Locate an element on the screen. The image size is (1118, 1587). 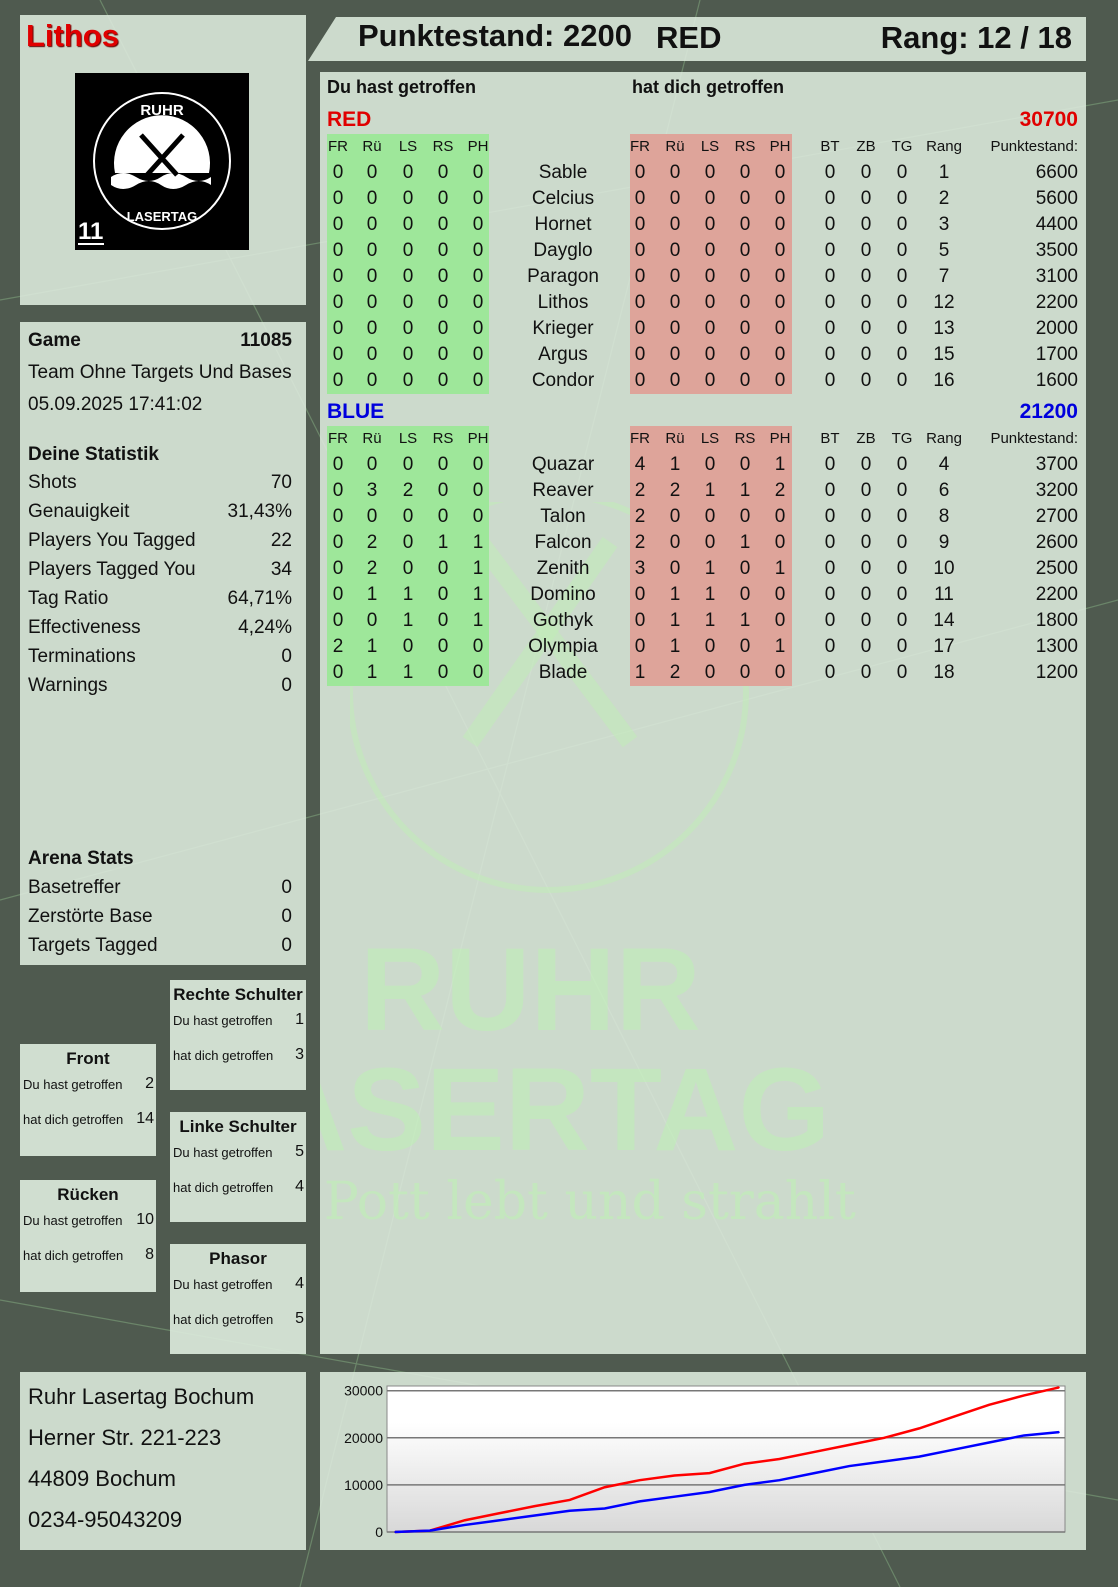
stat-value: 31,43% is located at coordinates (259, 511).